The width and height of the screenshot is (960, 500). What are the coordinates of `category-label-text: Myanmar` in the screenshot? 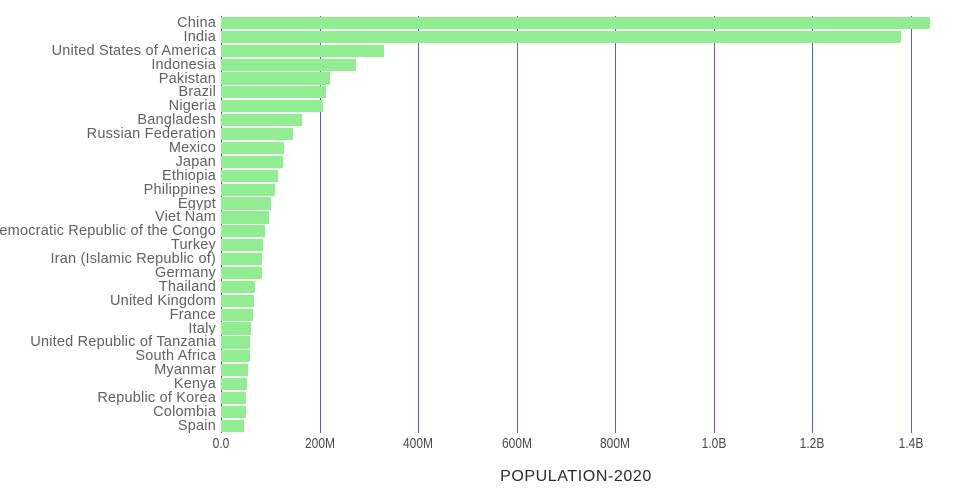 It's located at (185, 370).